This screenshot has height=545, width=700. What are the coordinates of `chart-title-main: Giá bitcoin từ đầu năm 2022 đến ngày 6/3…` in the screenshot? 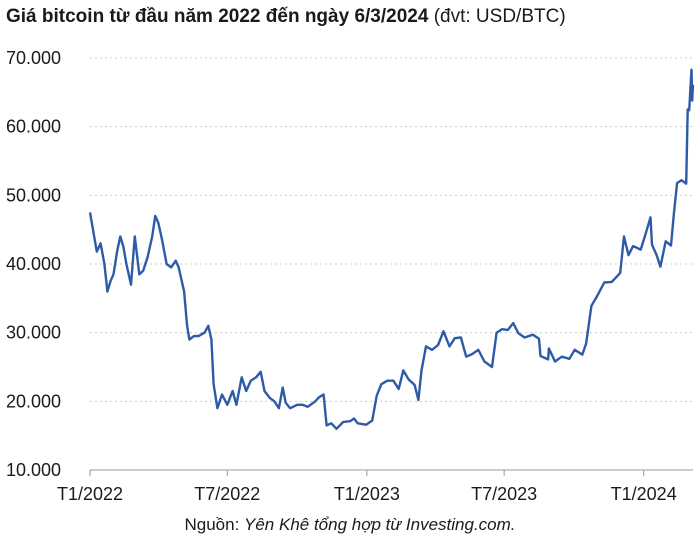 It's located at (217, 16).